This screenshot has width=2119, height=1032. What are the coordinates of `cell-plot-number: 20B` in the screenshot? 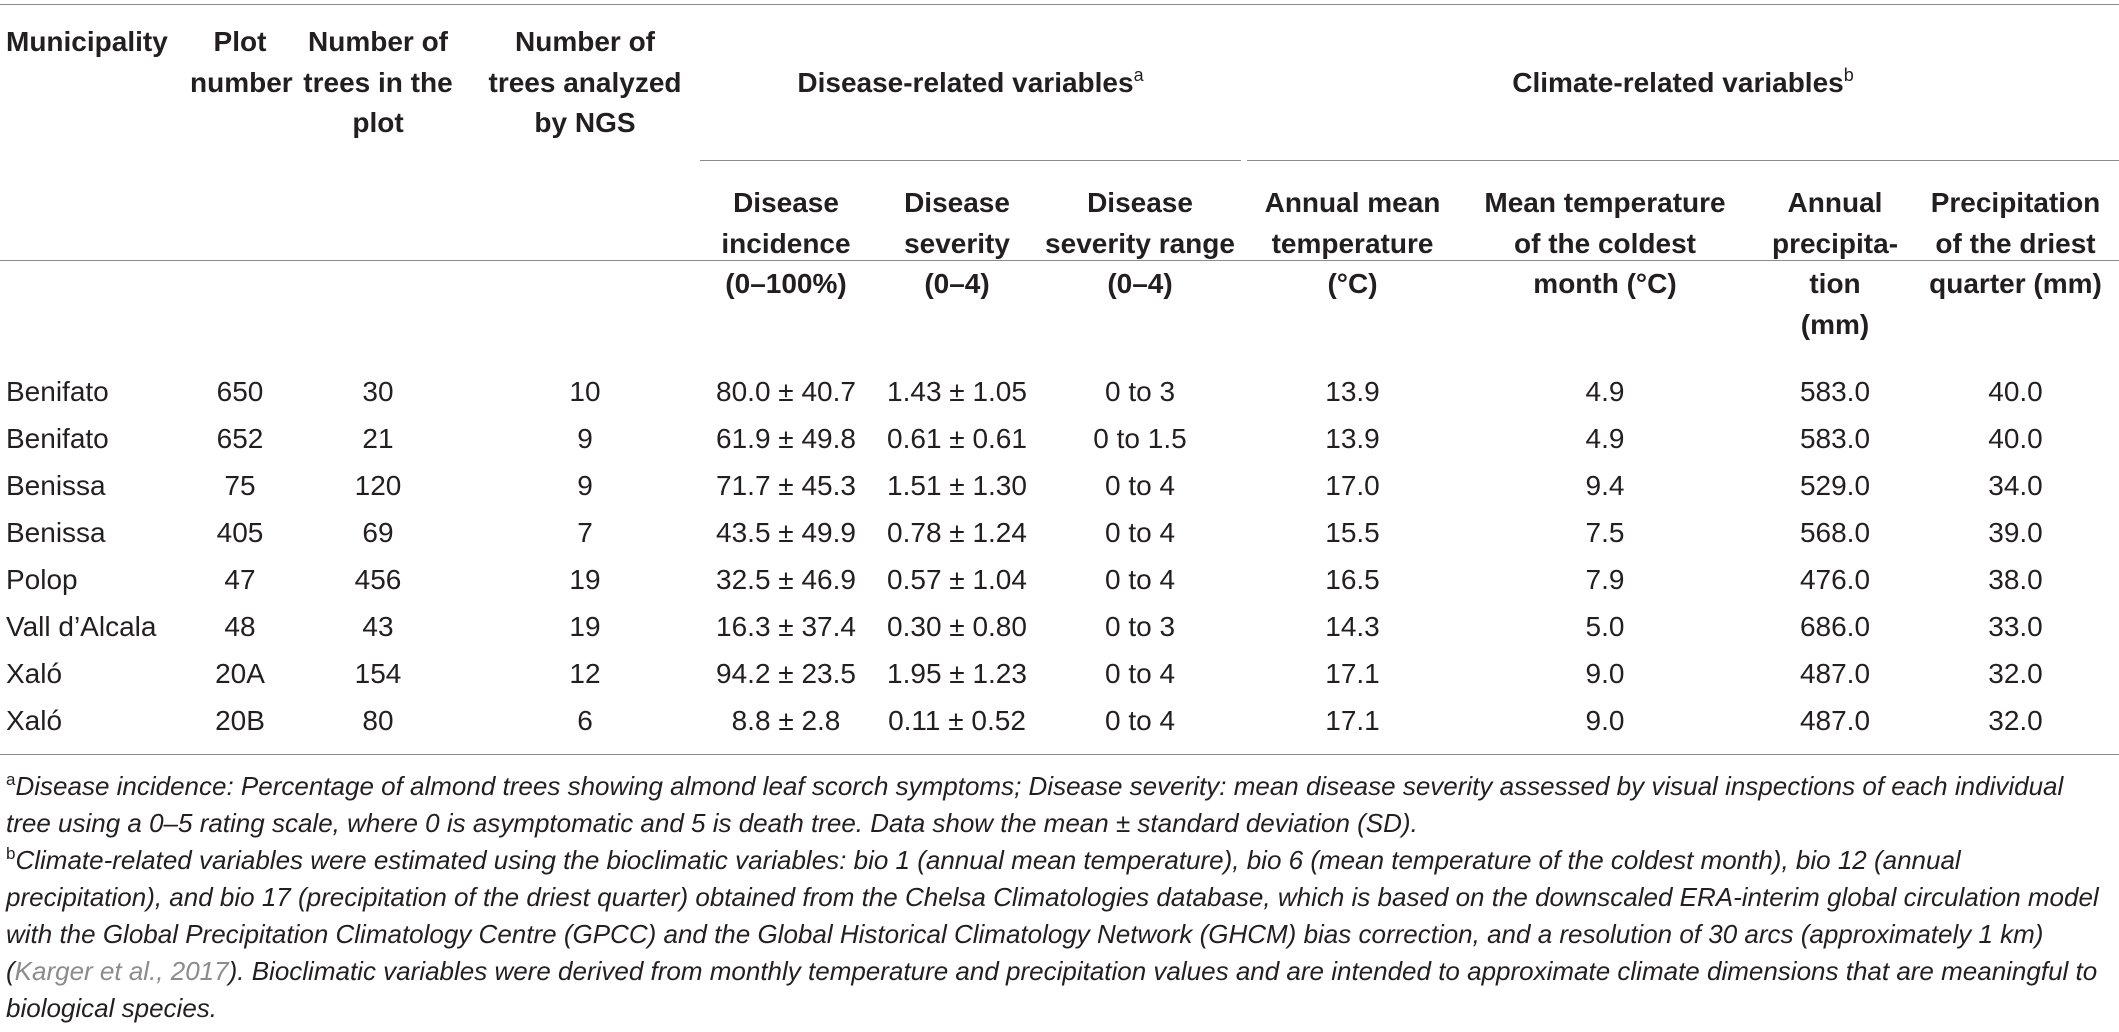 It's located at (240, 720).